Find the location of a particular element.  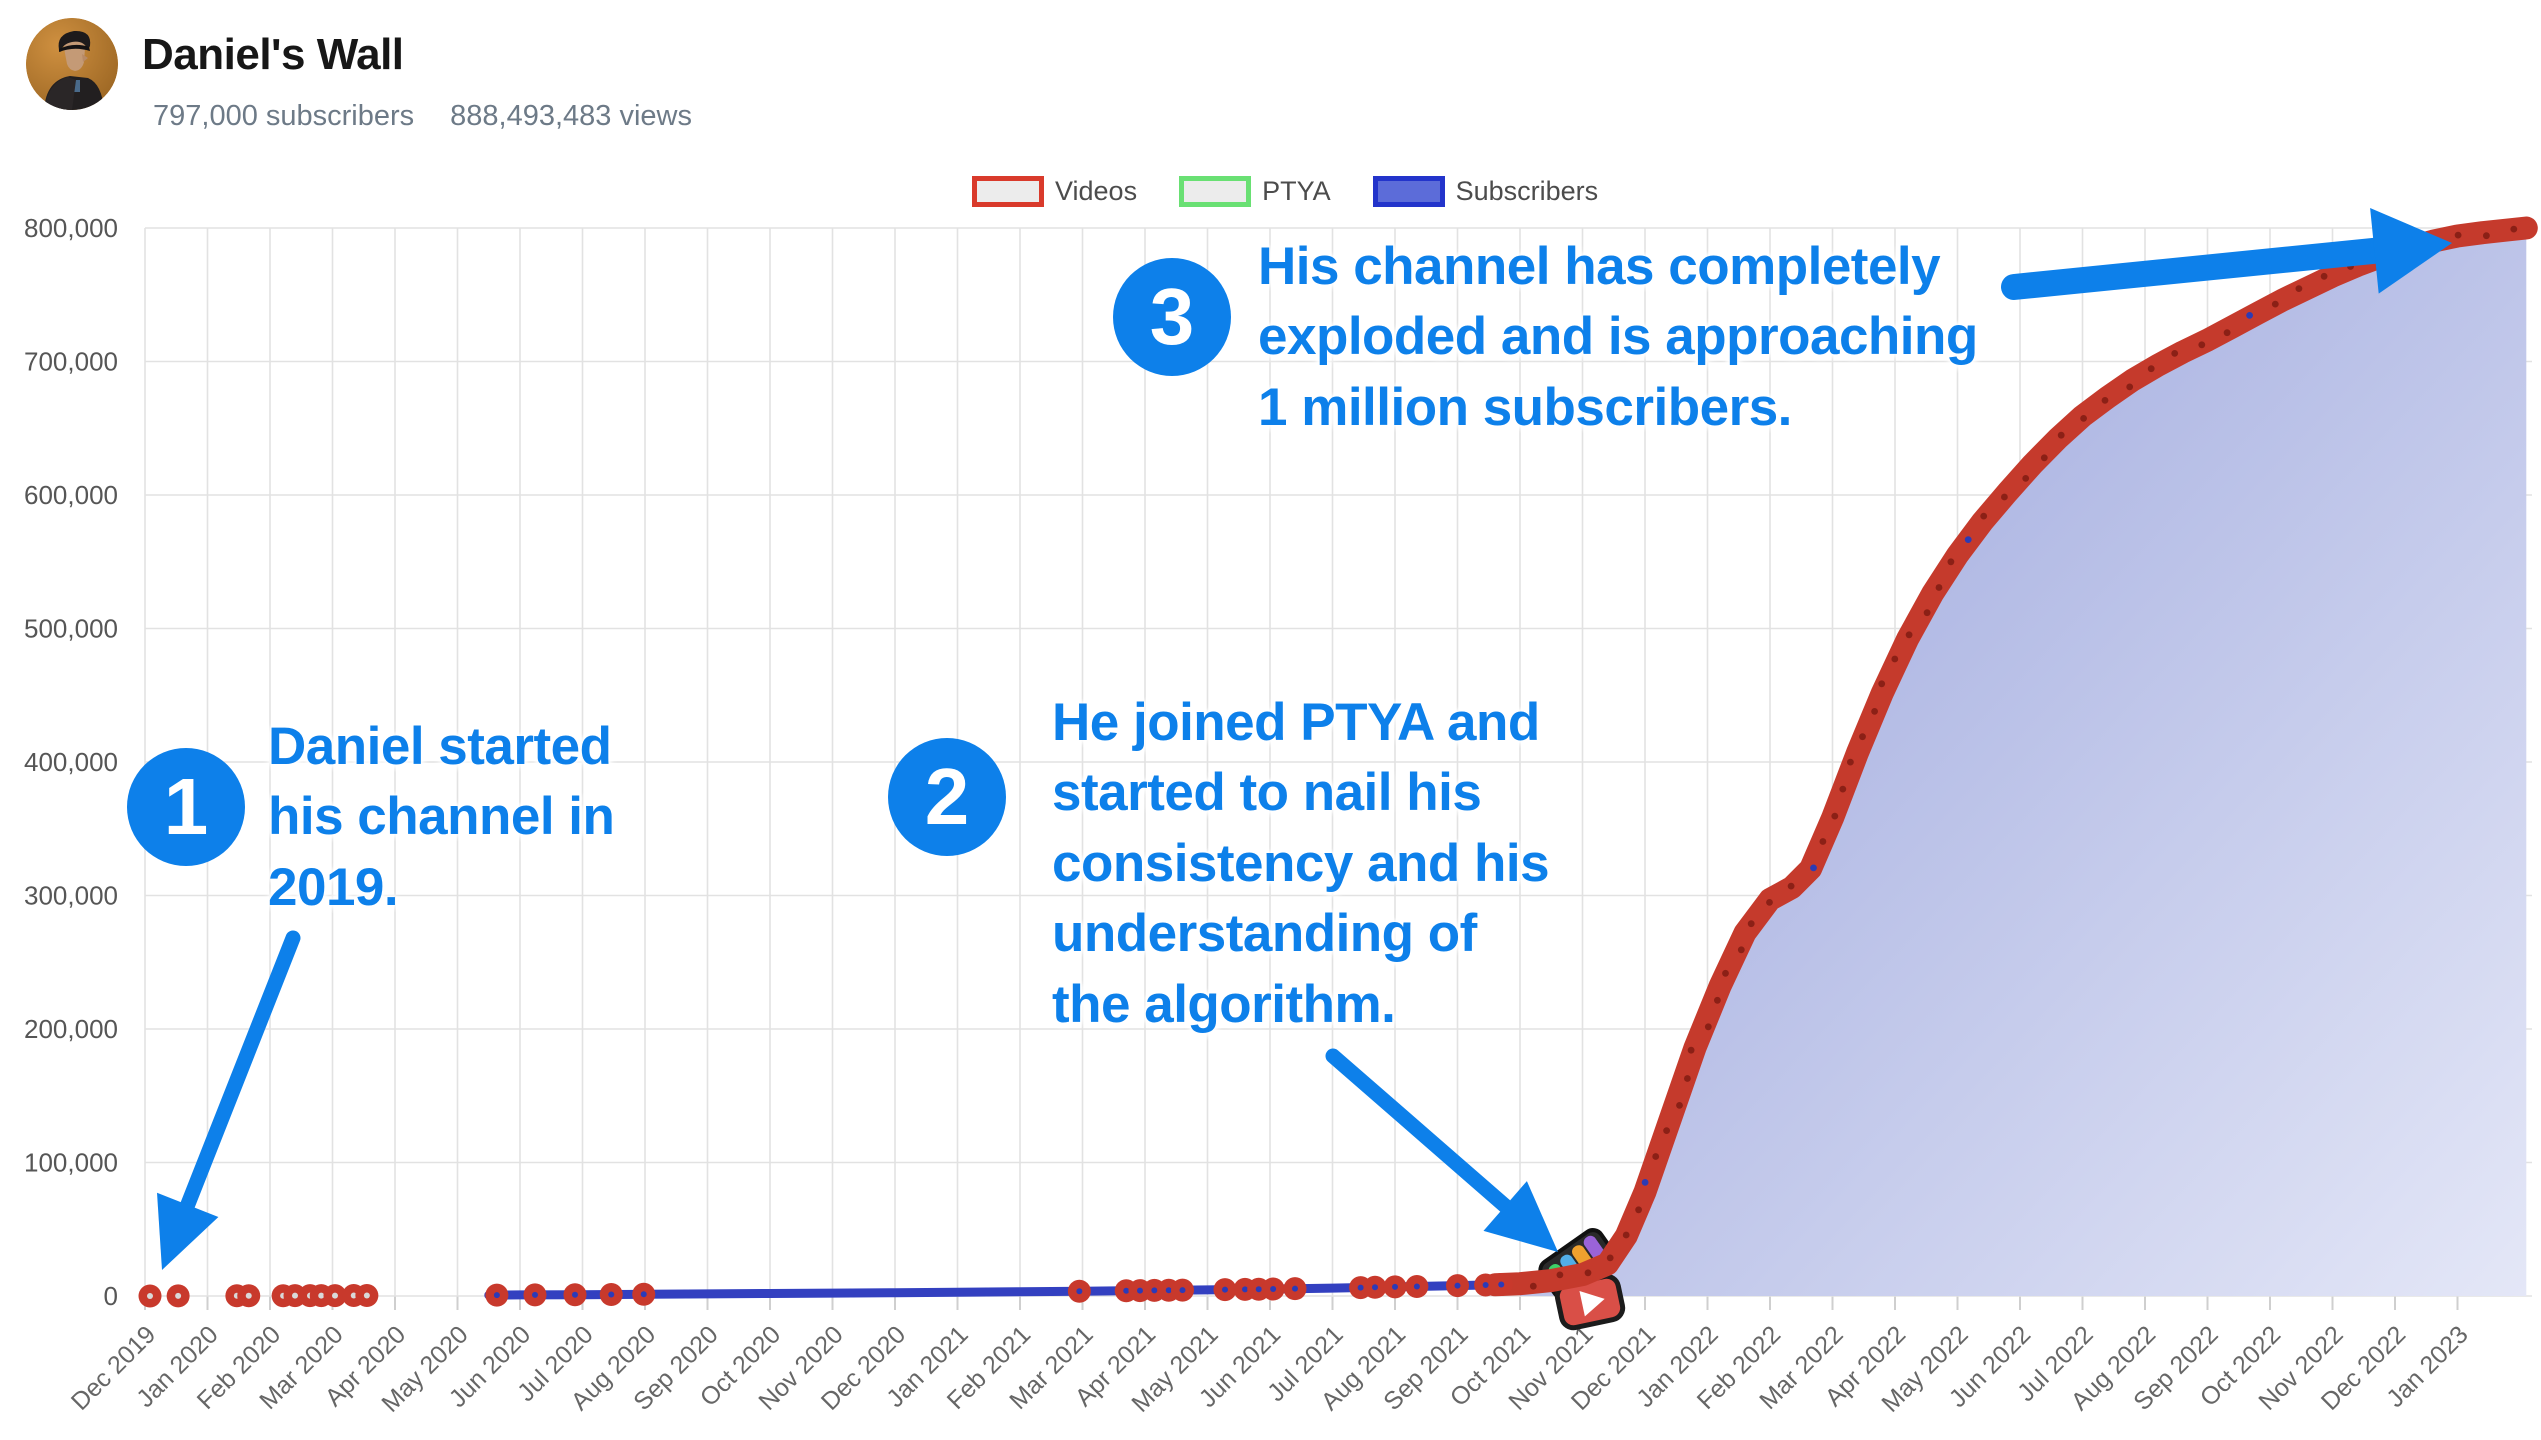

legend-item-ptya: PTYA is located at coordinates (1255, 191).